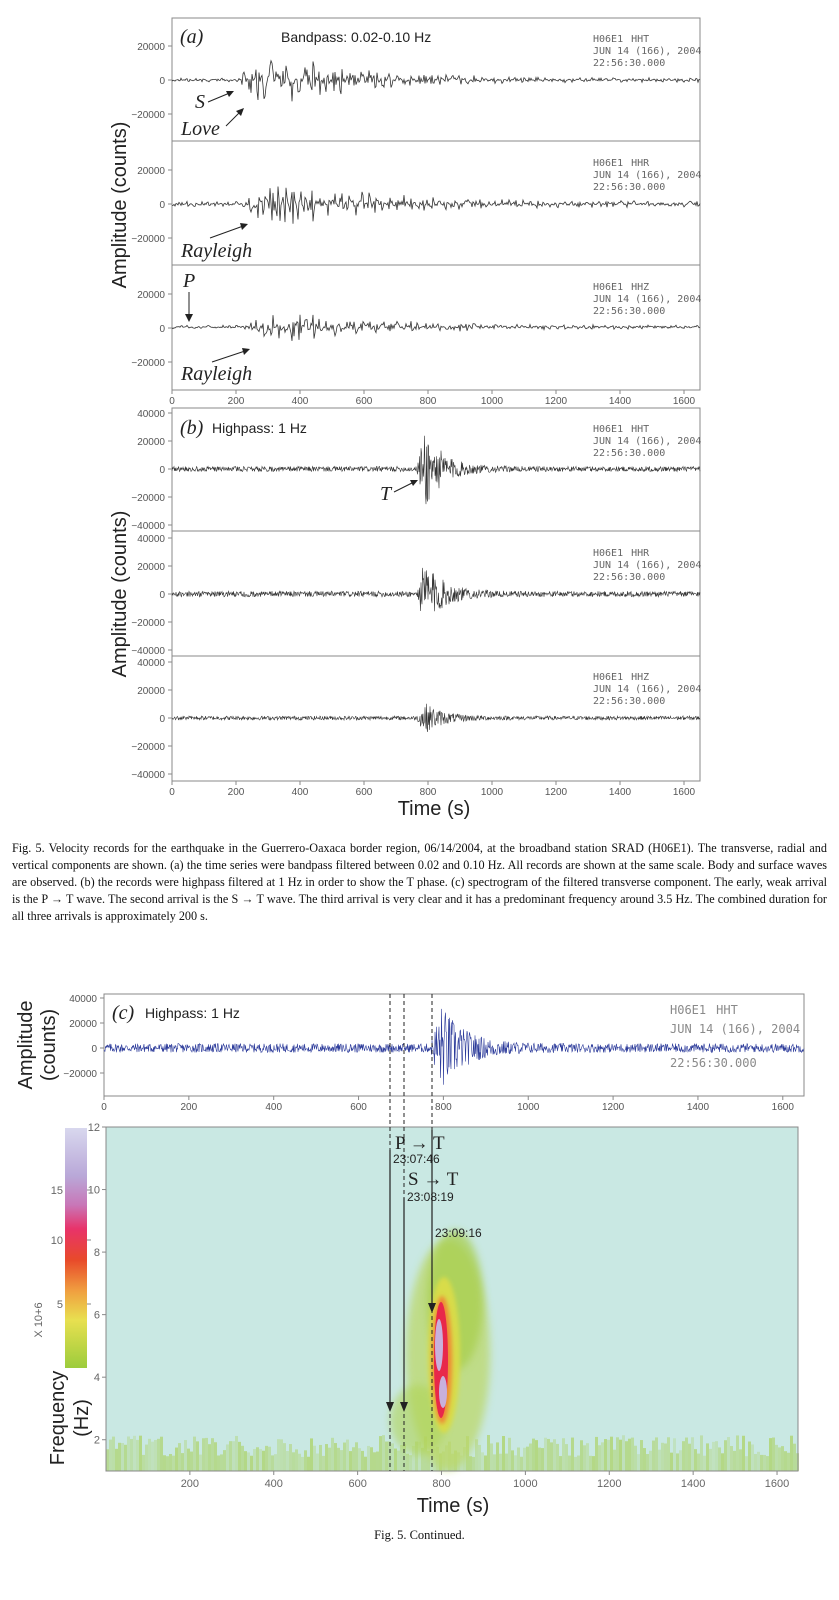 The width and height of the screenshot is (839, 1600). What do you see at coordinates (386, 494) in the screenshot?
I see `annotation-t: T` at bounding box center [386, 494].